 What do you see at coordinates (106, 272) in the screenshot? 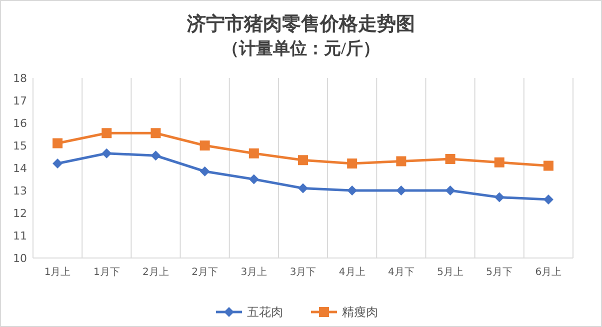
I see `x-tick-label: 1月下` at bounding box center [106, 272].